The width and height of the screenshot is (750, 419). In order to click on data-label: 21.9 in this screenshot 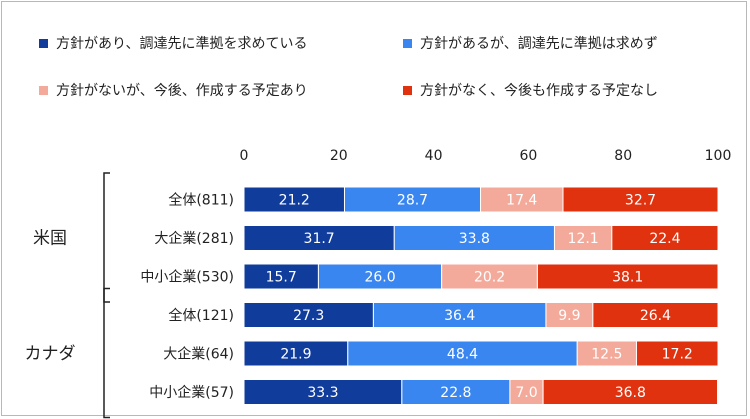, I will do `click(295, 355)`.